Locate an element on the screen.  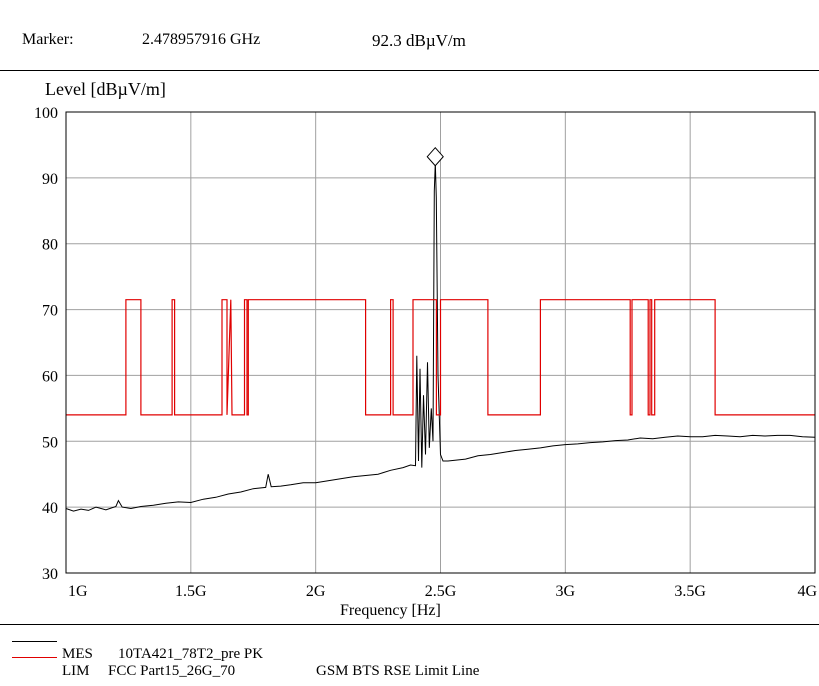
marker-frequency: 2.478957916 GHz is located at coordinates (201, 39).